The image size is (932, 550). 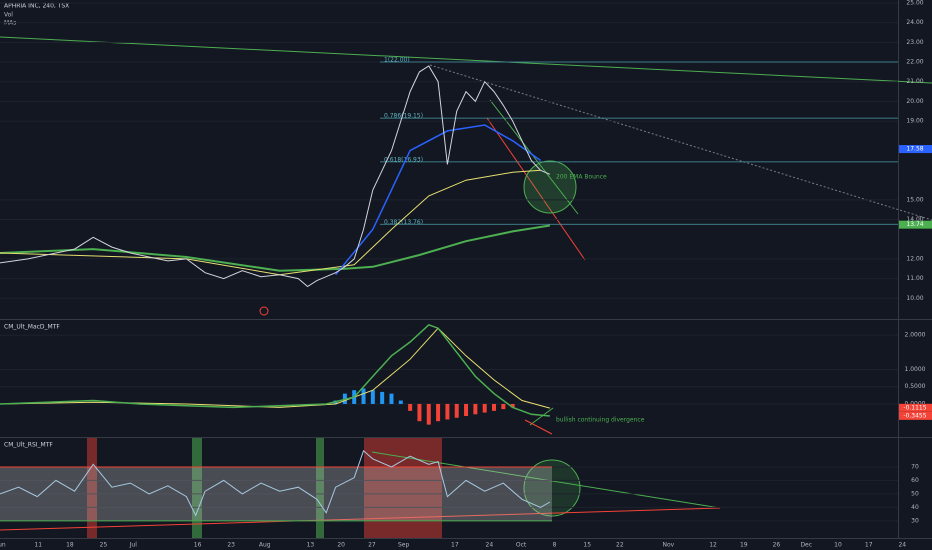 What do you see at coordinates (3, 545) in the screenshot?
I see `x-tick-label: un` at bounding box center [3, 545].